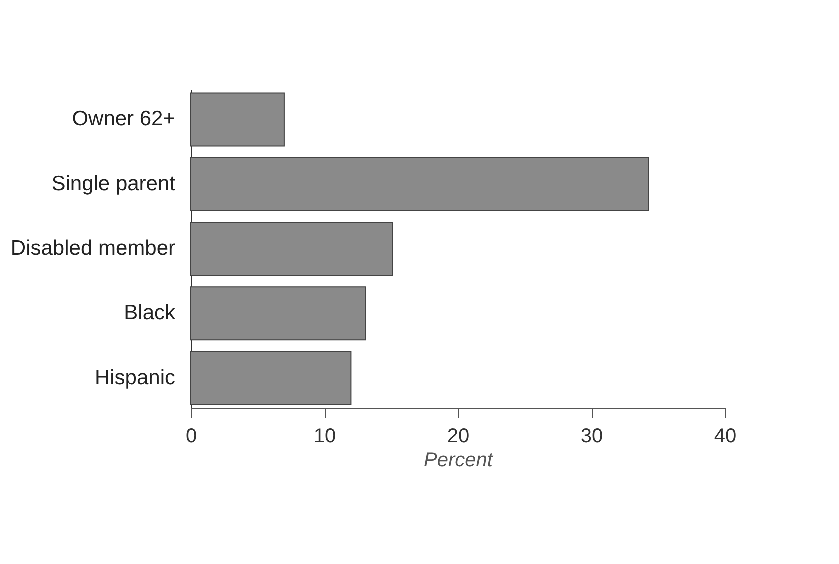 The width and height of the screenshot is (839, 564). I want to click on y-tick-label: Owner 62+, so click(124, 119).